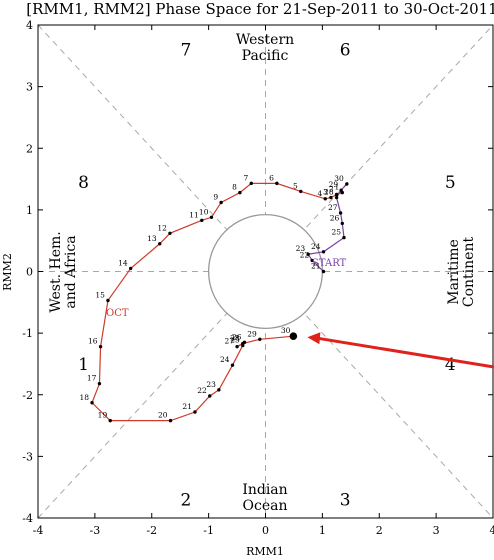  Describe the element at coordinates (204, 211) in the screenshot. I see `track-point-label: 10` at that location.